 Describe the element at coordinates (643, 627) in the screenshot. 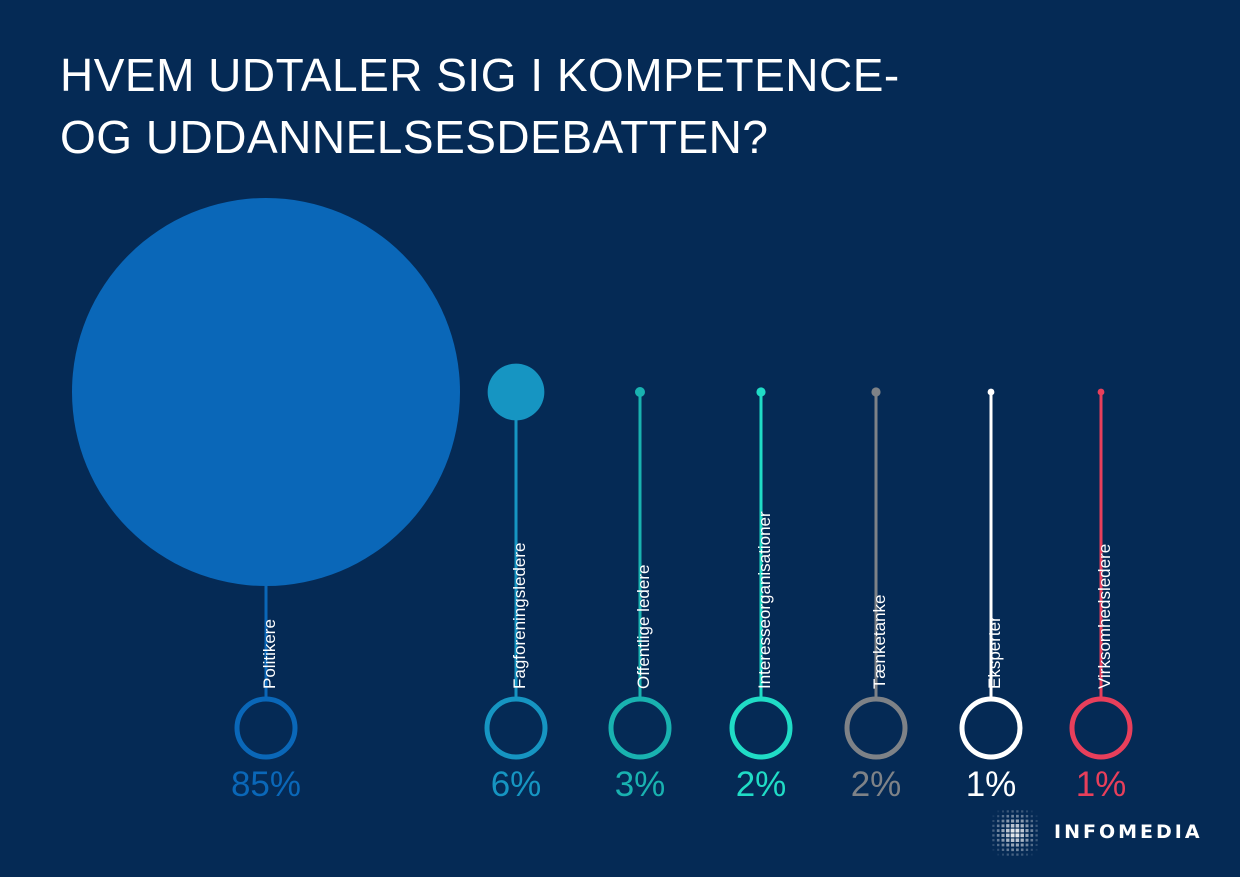

I see `category-label-offentlige-ledere: Offentlige ledere` at that location.